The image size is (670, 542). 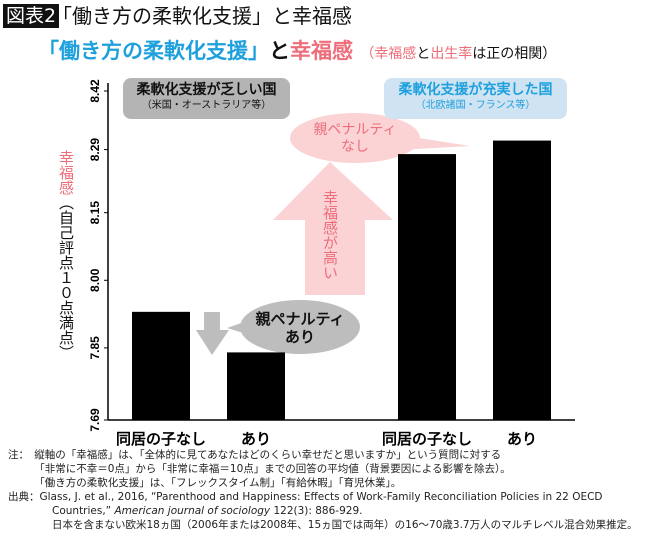 I want to click on x-label-2: 同居の子なし, so click(x=427, y=439).